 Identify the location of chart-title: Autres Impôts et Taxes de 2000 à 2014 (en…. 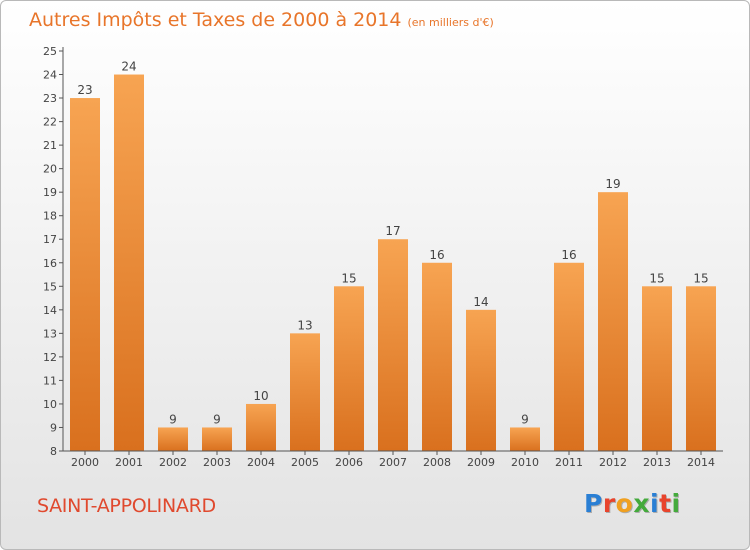
(261, 20).